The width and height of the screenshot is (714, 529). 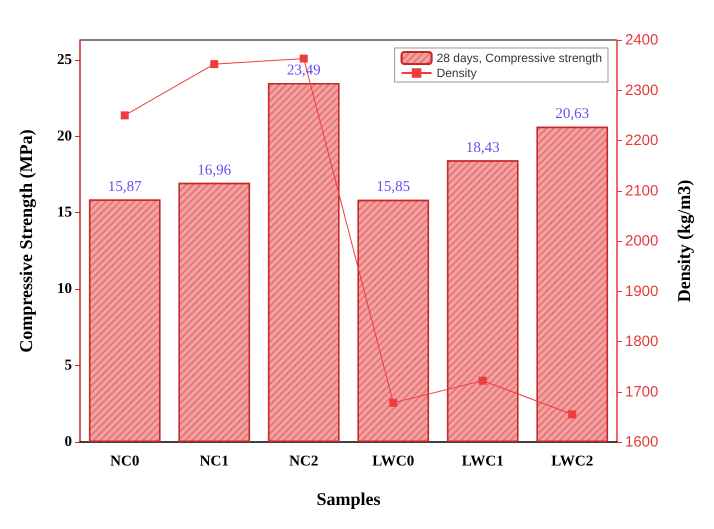 What do you see at coordinates (303, 462) in the screenshot?
I see `x-tick-label: NC2` at bounding box center [303, 462].